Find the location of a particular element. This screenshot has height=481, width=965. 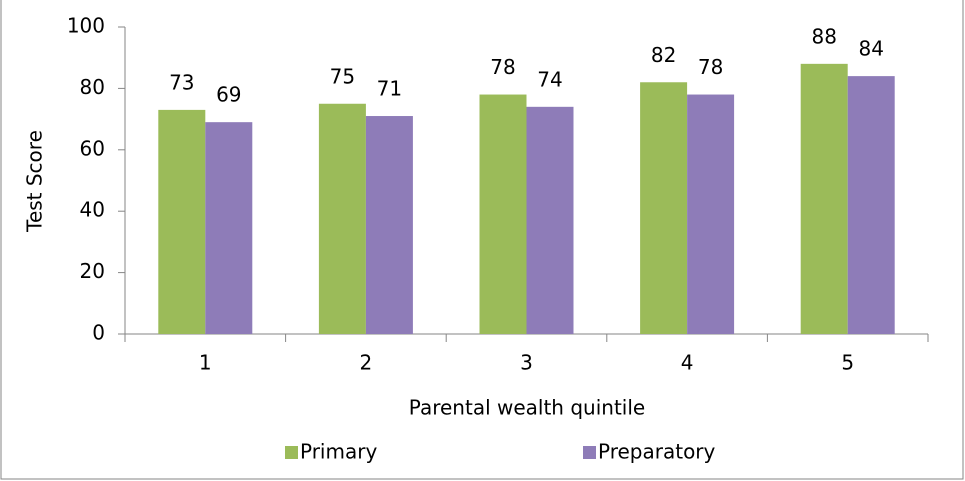

y-tick-label: 100 is located at coordinates (86, 26).